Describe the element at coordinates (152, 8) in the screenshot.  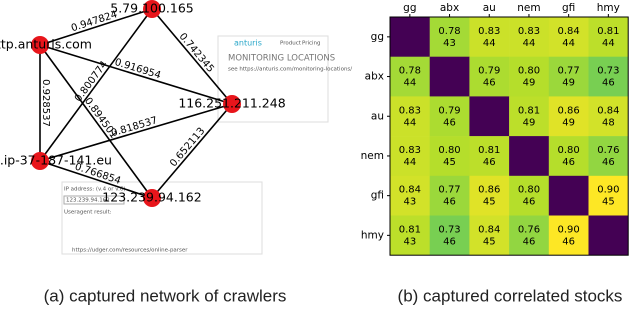
I see `node-label: 5.79.100.165` at that location.